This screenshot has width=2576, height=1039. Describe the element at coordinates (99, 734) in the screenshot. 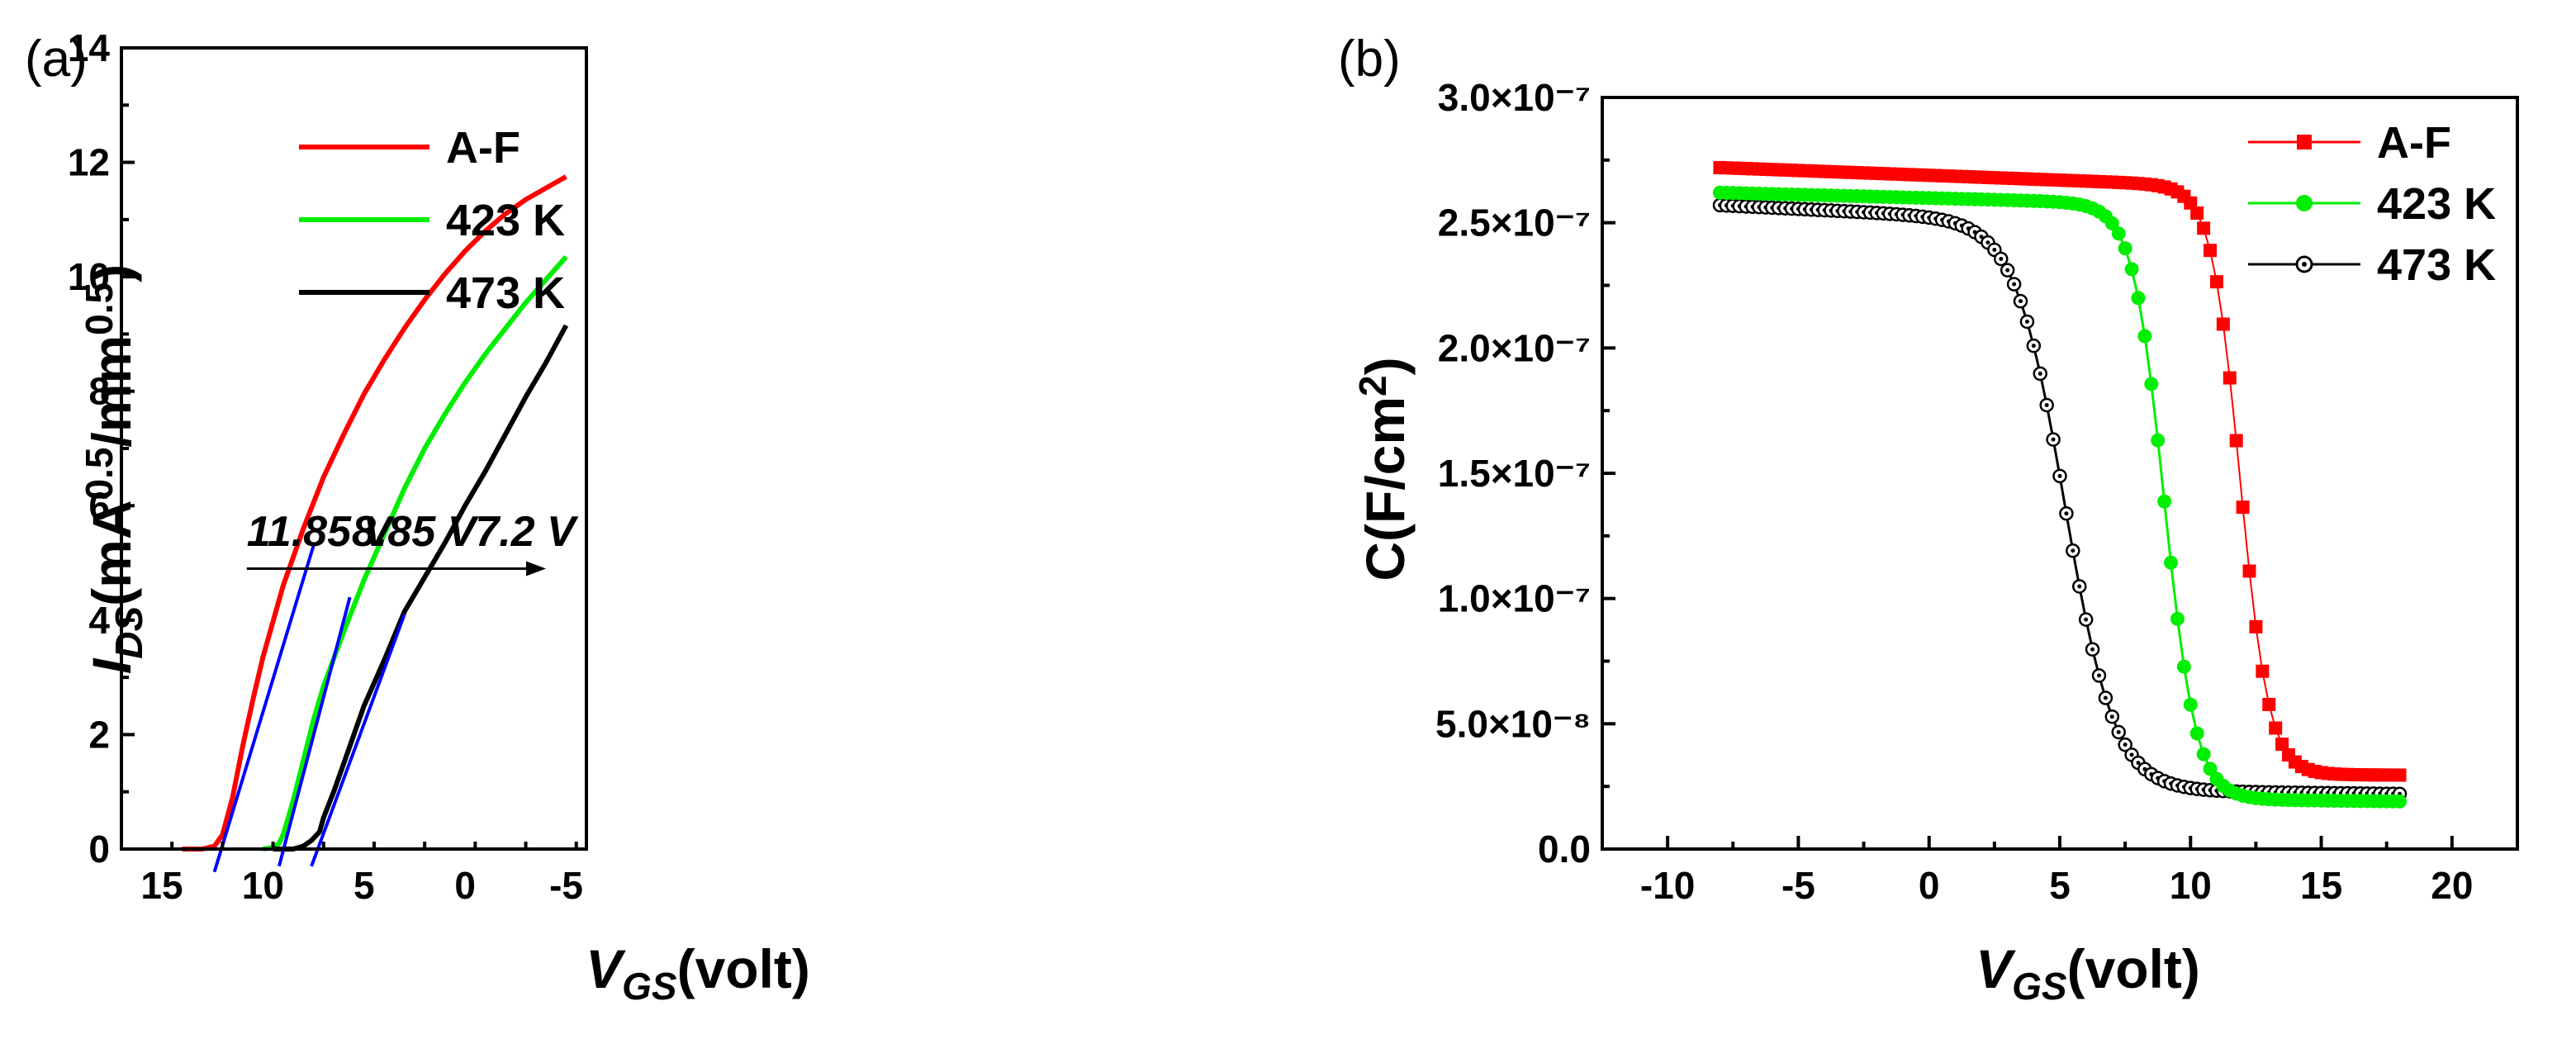

I see `panel-a-y-tick-label: 2` at that location.